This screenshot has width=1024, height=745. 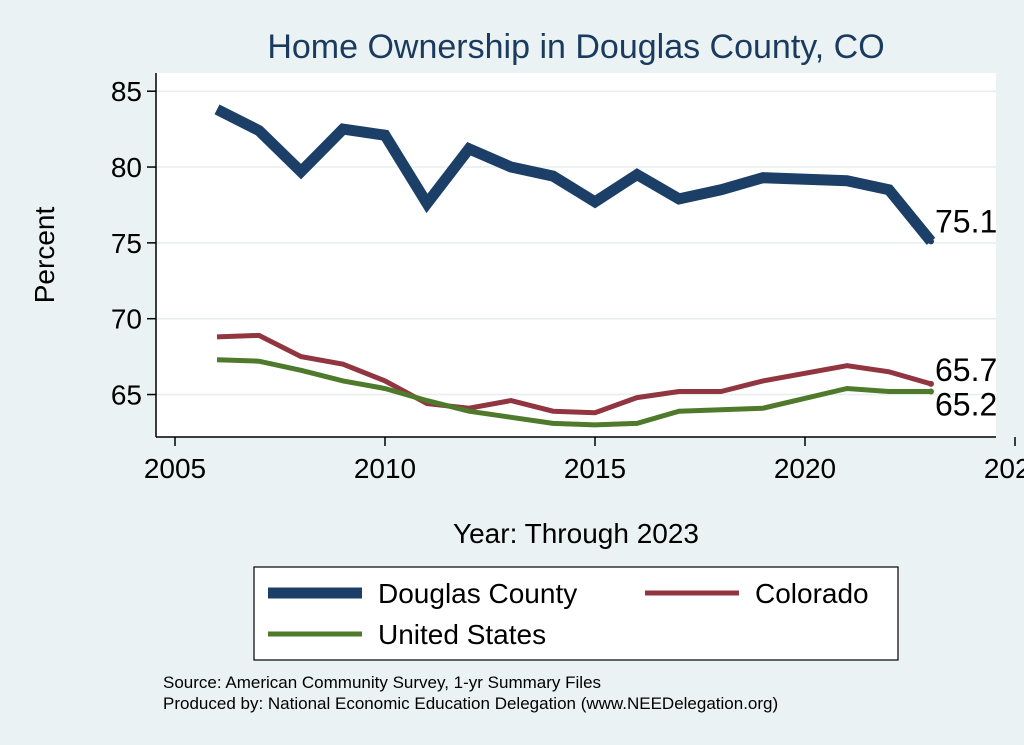 What do you see at coordinates (126, 243) in the screenshot?
I see `y-tick-label: 75` at bounding box center [126, 243].